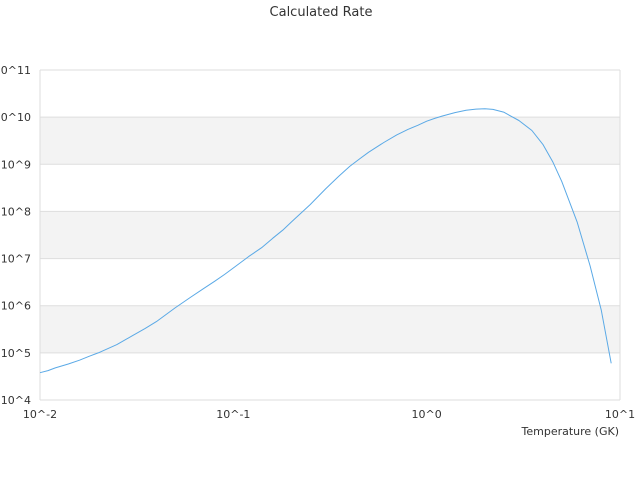 Image resolution: width=640 pixels, height=480 pixels. I want to click on x-tick-label: 10^-2, so click(40, 414).